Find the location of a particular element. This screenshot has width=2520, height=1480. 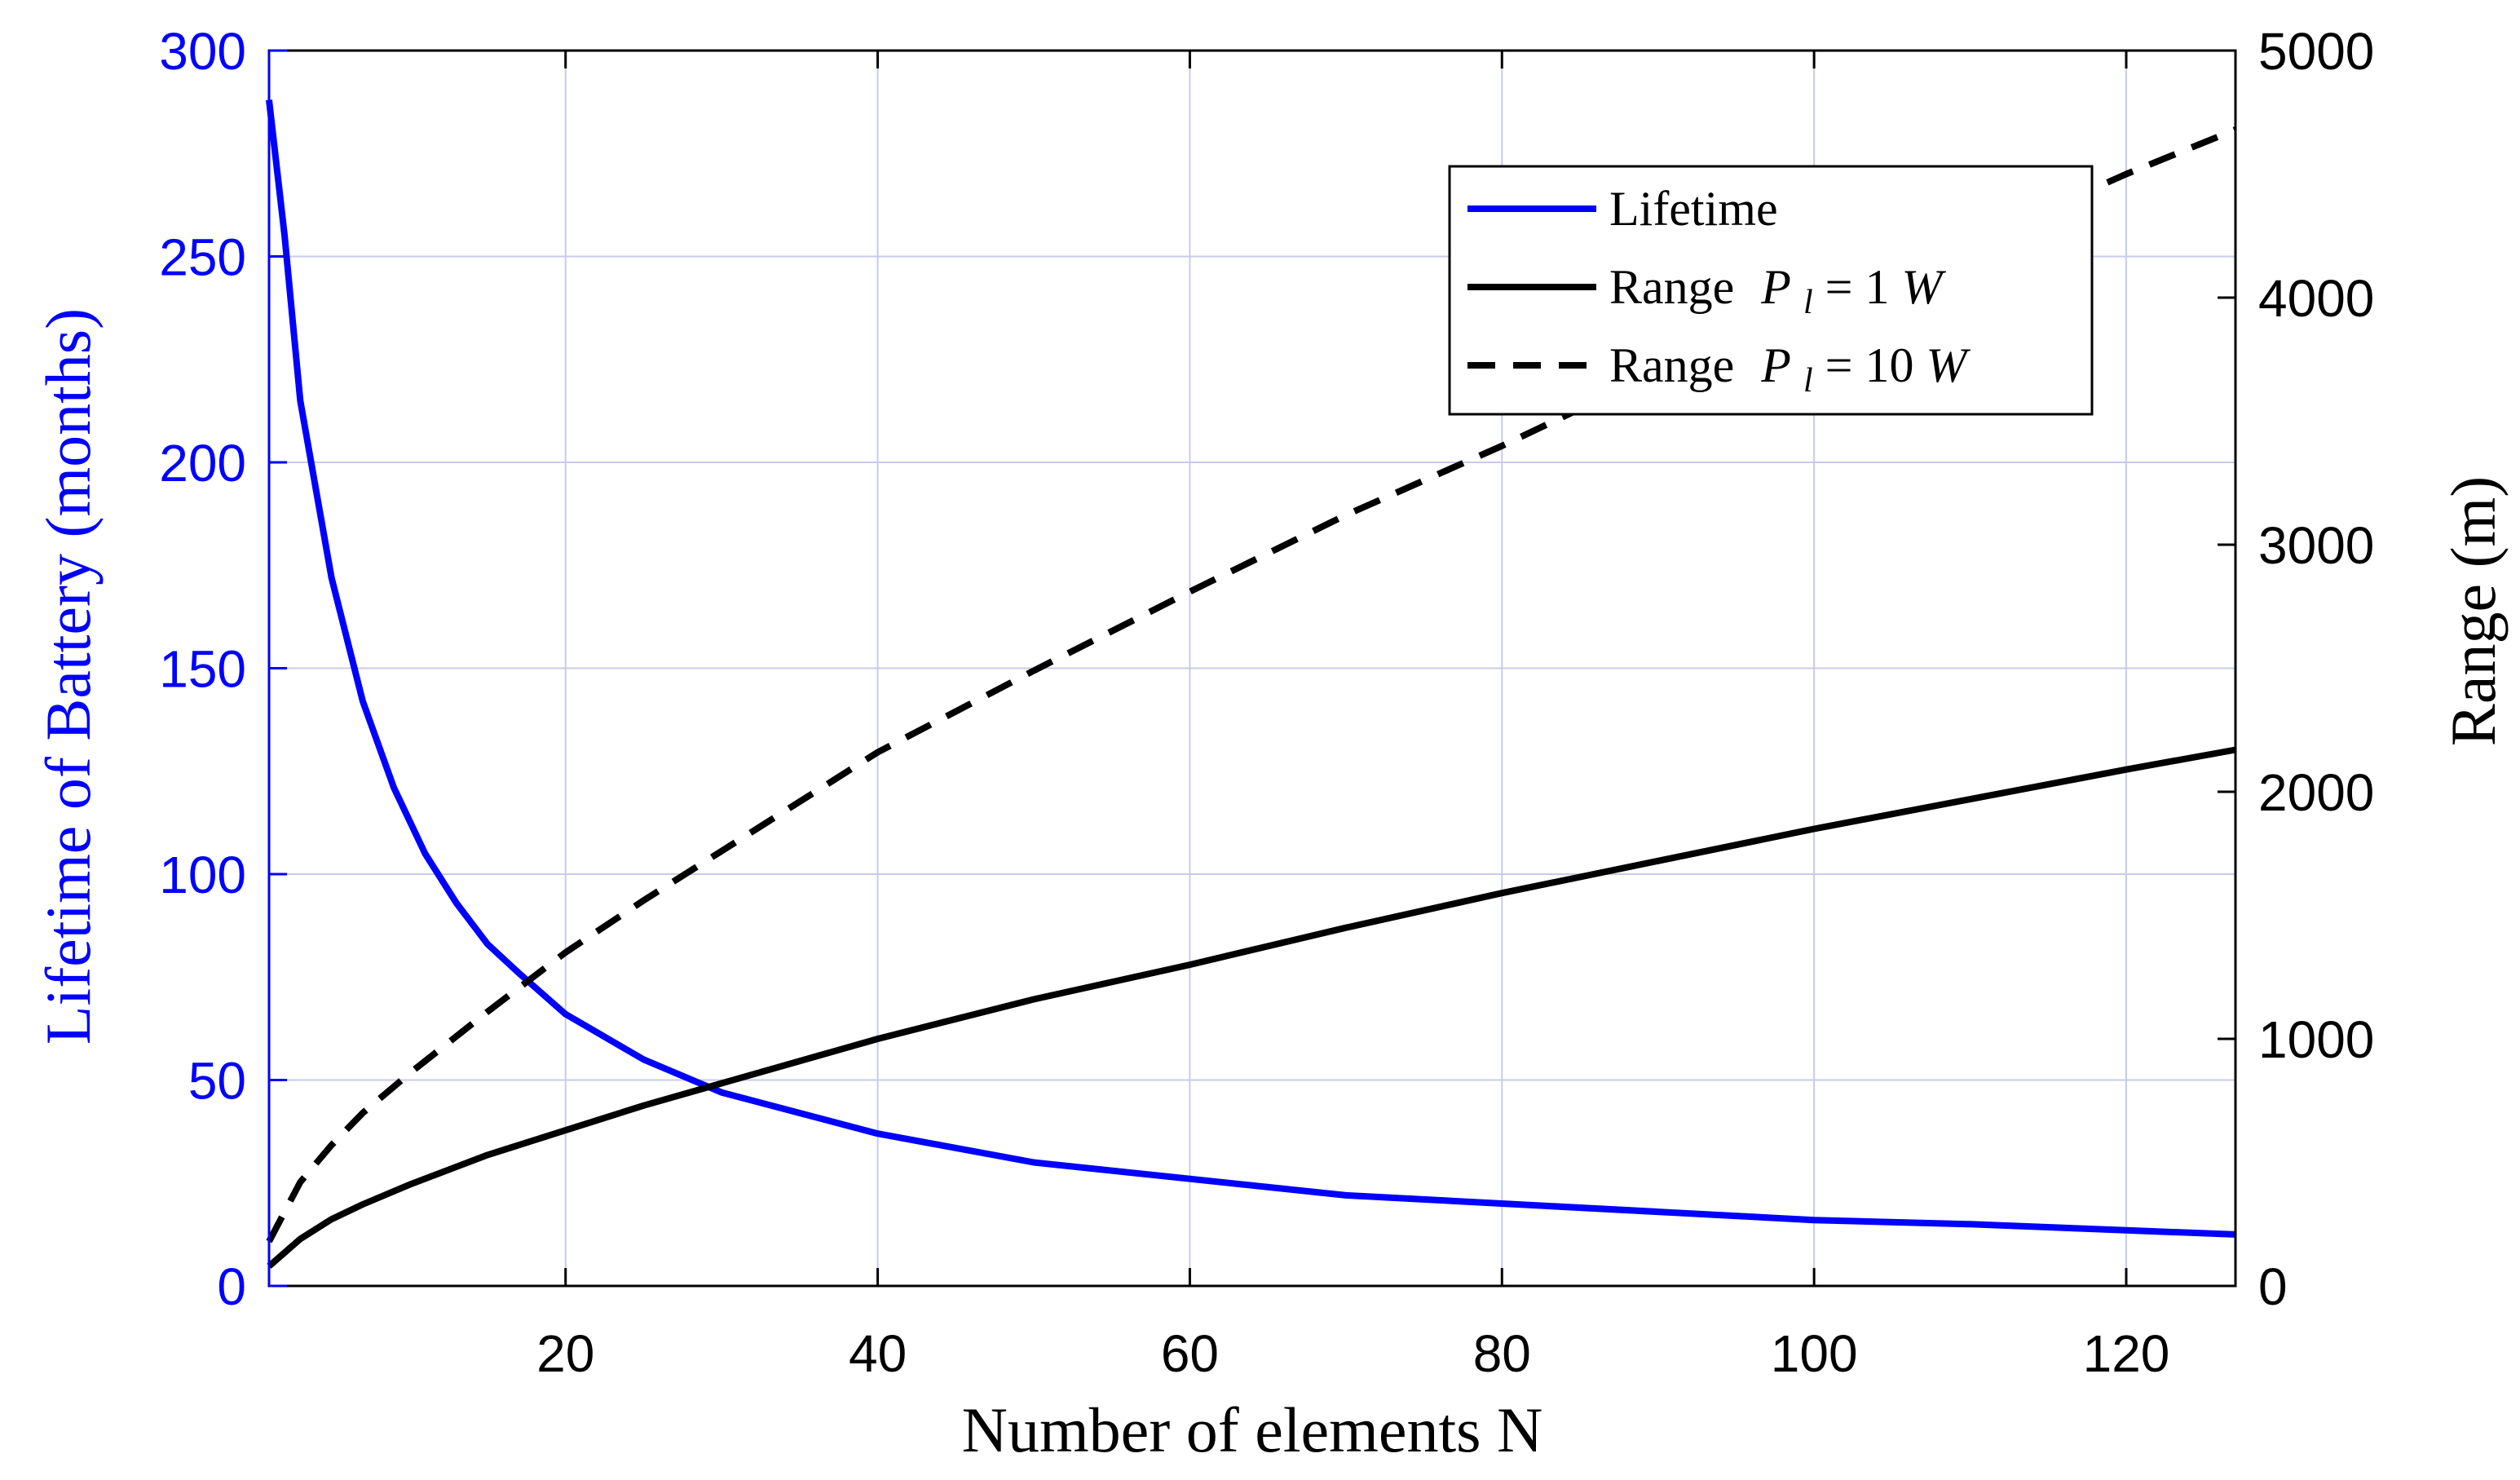

right-y-tick-label: 3000 is located at coordinates (2316, 545).